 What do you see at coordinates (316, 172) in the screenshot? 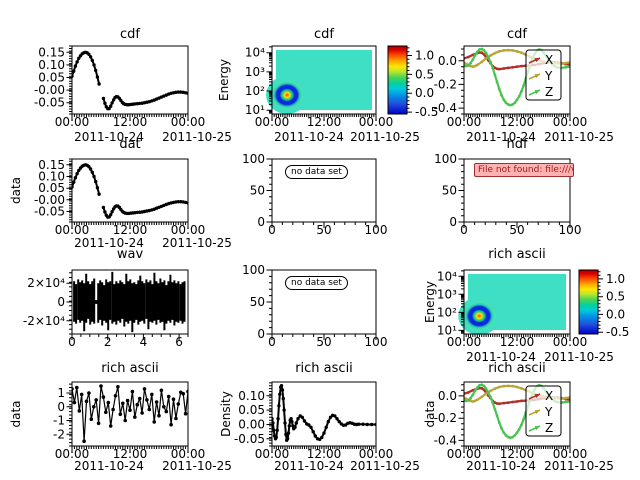
I see `no-data-message: no data set` at bounding box center [316, 172].